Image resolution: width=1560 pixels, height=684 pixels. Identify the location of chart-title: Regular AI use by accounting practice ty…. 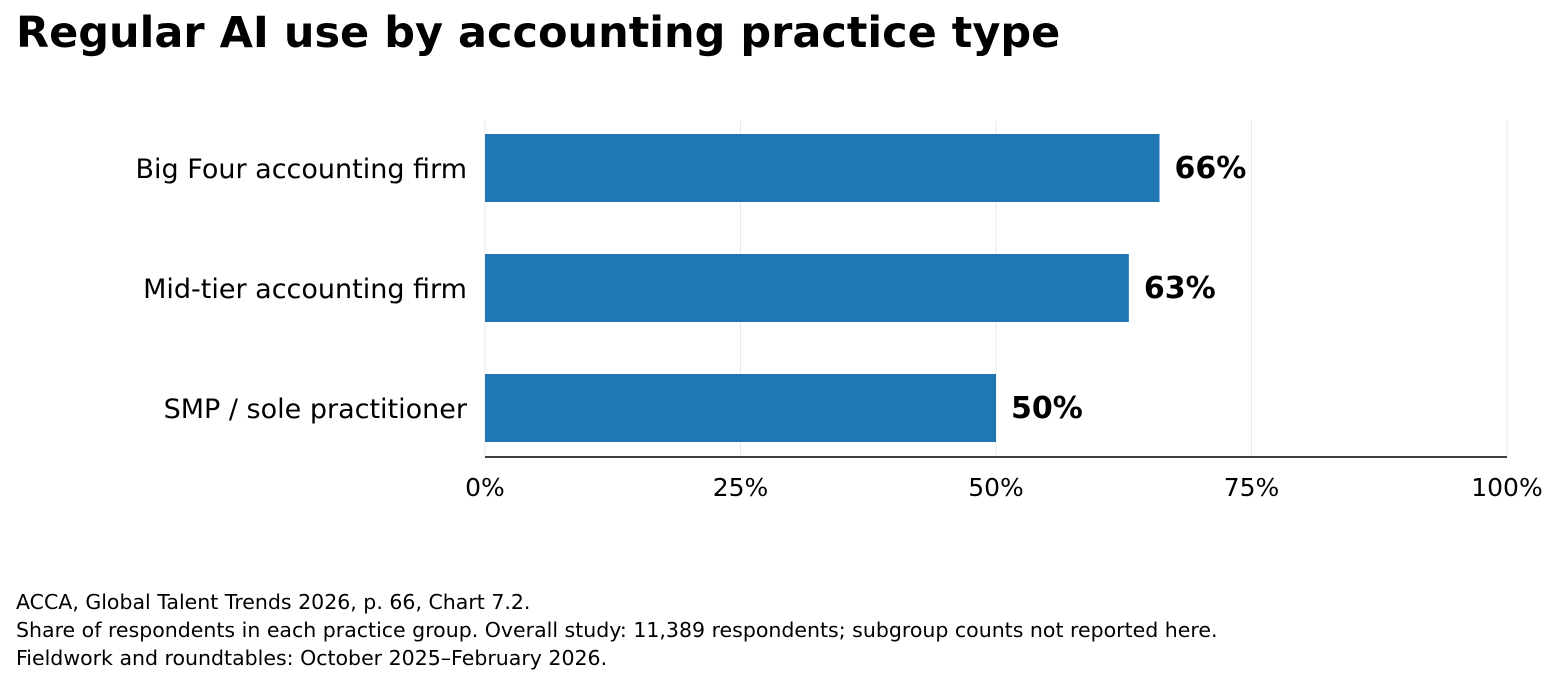
(538, 33).